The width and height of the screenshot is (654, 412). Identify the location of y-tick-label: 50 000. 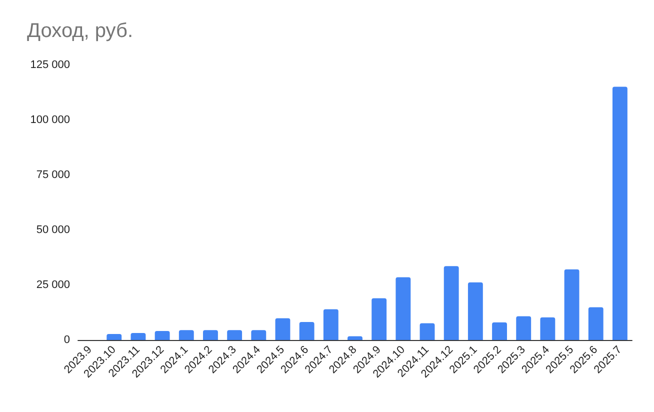
(53, 230).